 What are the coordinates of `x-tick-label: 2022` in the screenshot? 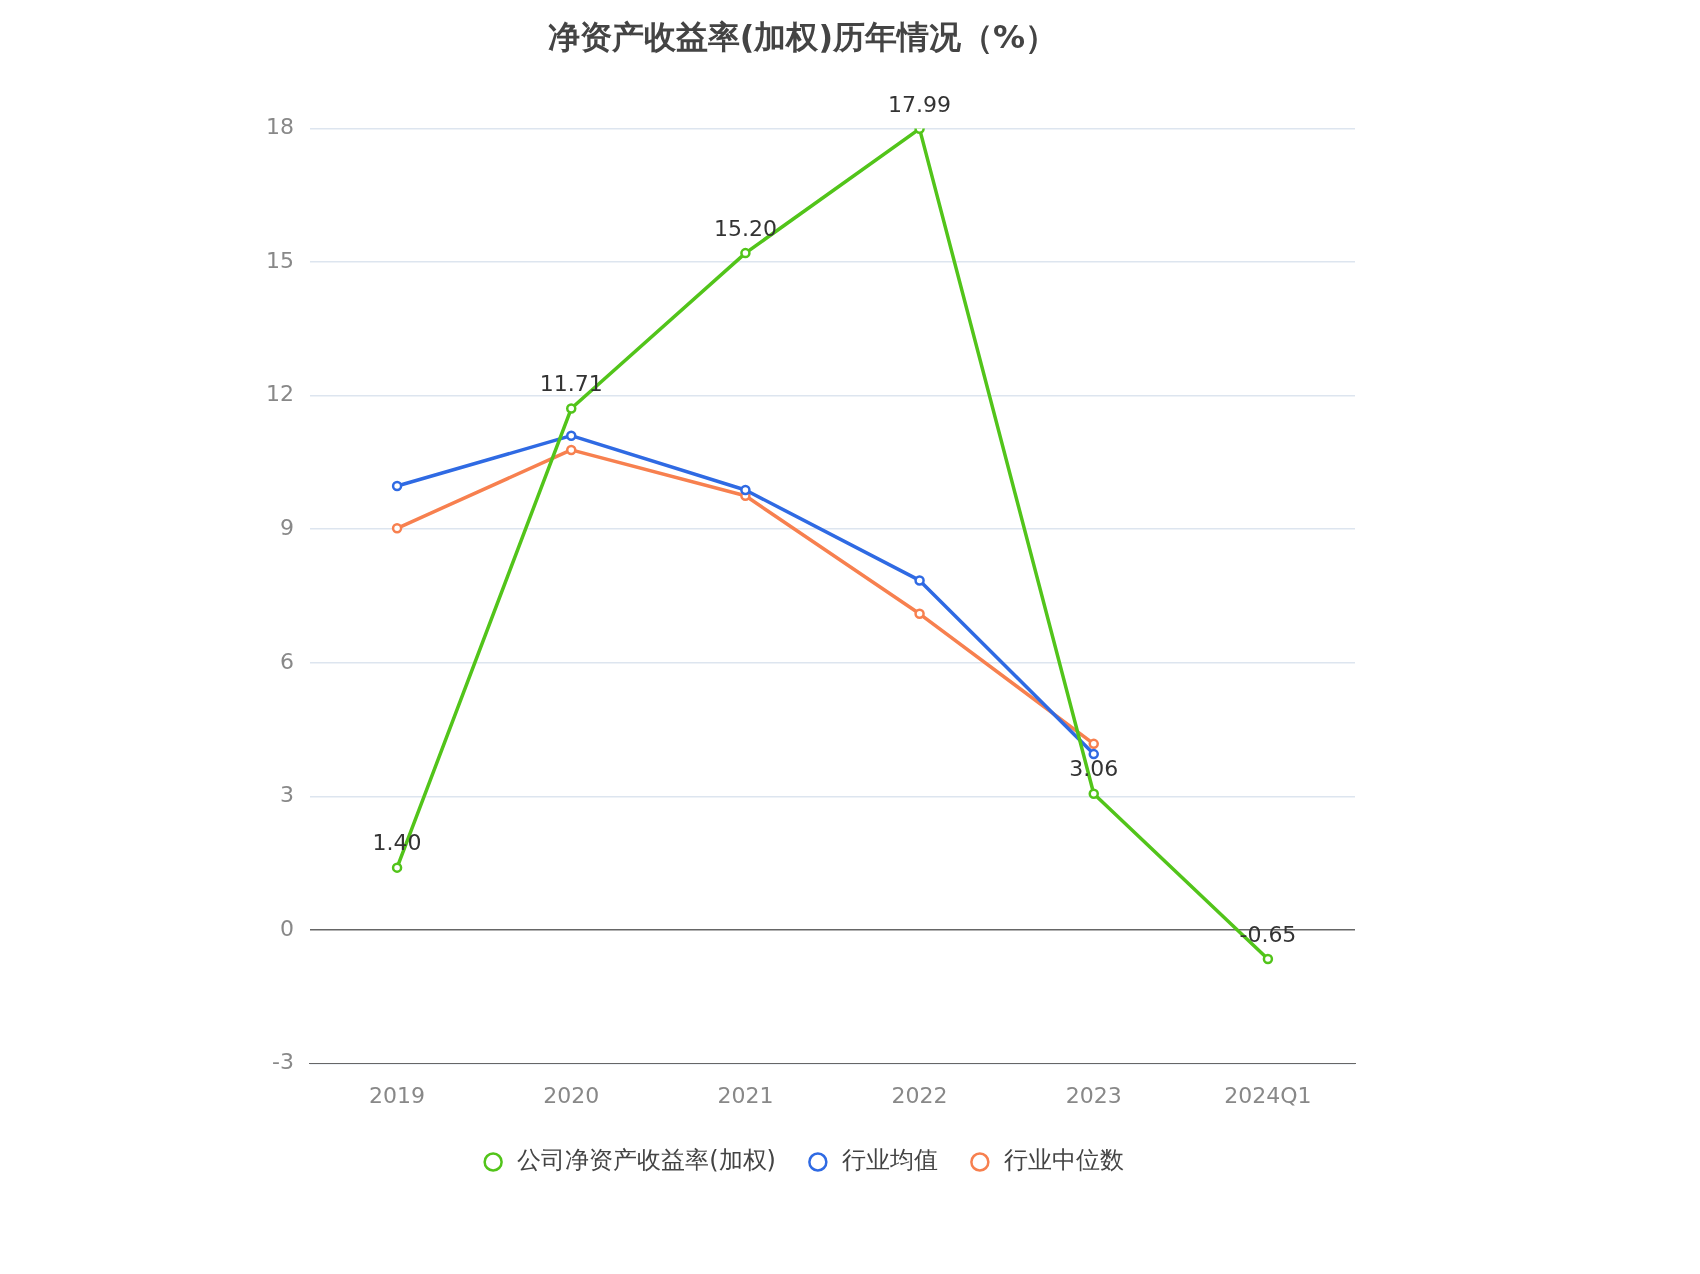 It's located at (919, 1095).